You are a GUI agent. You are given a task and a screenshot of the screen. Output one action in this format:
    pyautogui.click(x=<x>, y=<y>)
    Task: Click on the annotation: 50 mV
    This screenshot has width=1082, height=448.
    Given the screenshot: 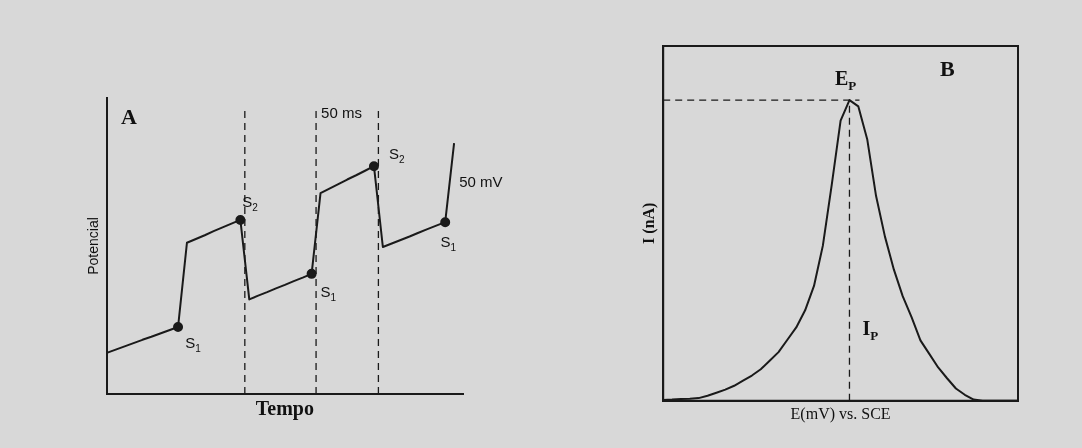 What is the action you would take?
    pyautogui.click(x=481, y=181)
    